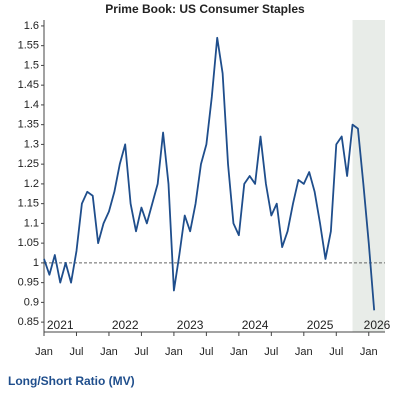 The image size is (411, 400). What do you see at coordinates (31, 144) in the screenshot?
I see `y-tick-label: 1.3` at bounding box center [31, 144].